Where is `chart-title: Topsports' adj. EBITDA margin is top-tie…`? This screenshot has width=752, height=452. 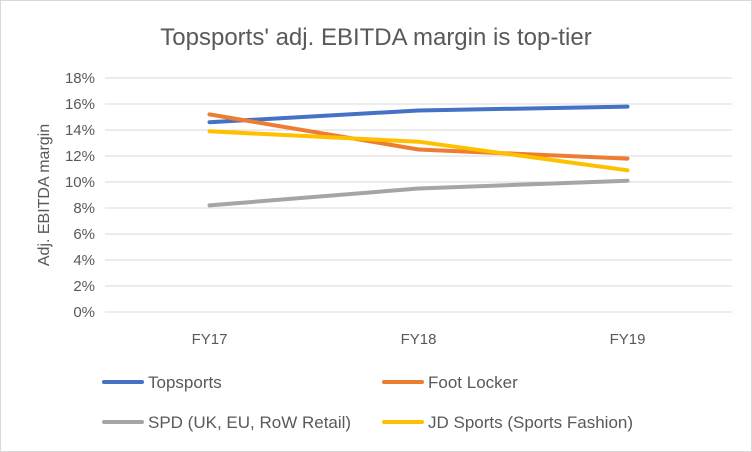 chart-title: Topsports' adj. EBITDA margin is top-tie… is located at coordinates (375, 37).